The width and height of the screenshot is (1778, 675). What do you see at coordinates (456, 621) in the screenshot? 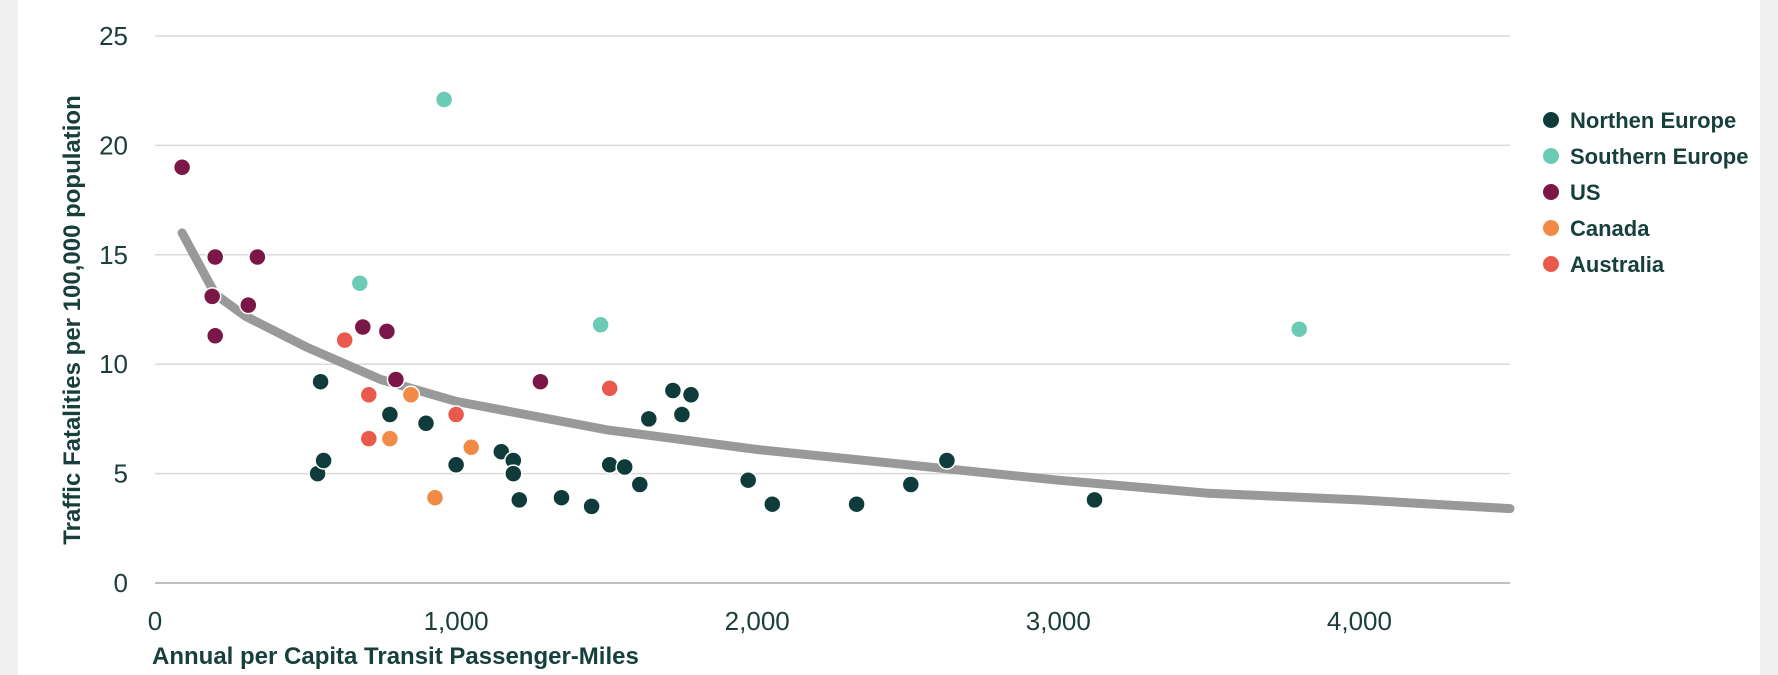
I see `x-tick-label: 1,000` at bounding box center [456, 621].